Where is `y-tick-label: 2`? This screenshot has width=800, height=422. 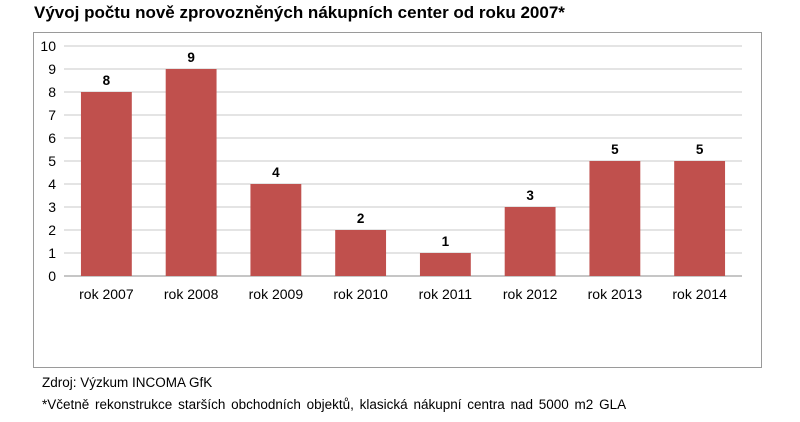 y-tick-label: 2 is located at coordinates (52, 230).